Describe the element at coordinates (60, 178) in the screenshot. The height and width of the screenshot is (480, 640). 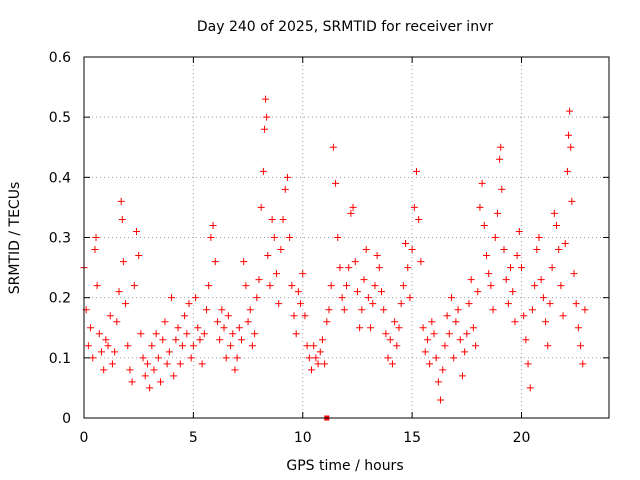
I see `y-tick-label: 0.4` at that location.